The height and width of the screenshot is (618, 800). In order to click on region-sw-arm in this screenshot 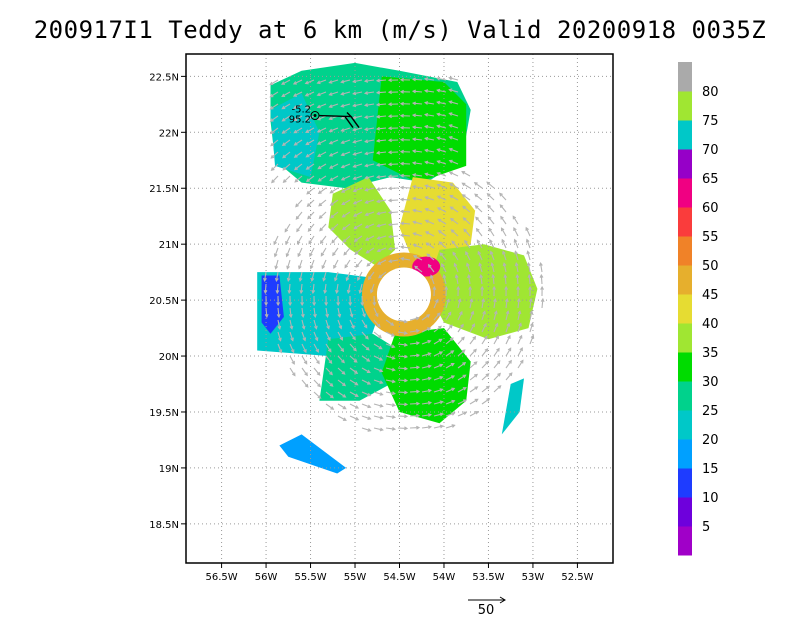, I will do `click(359, 367)`.